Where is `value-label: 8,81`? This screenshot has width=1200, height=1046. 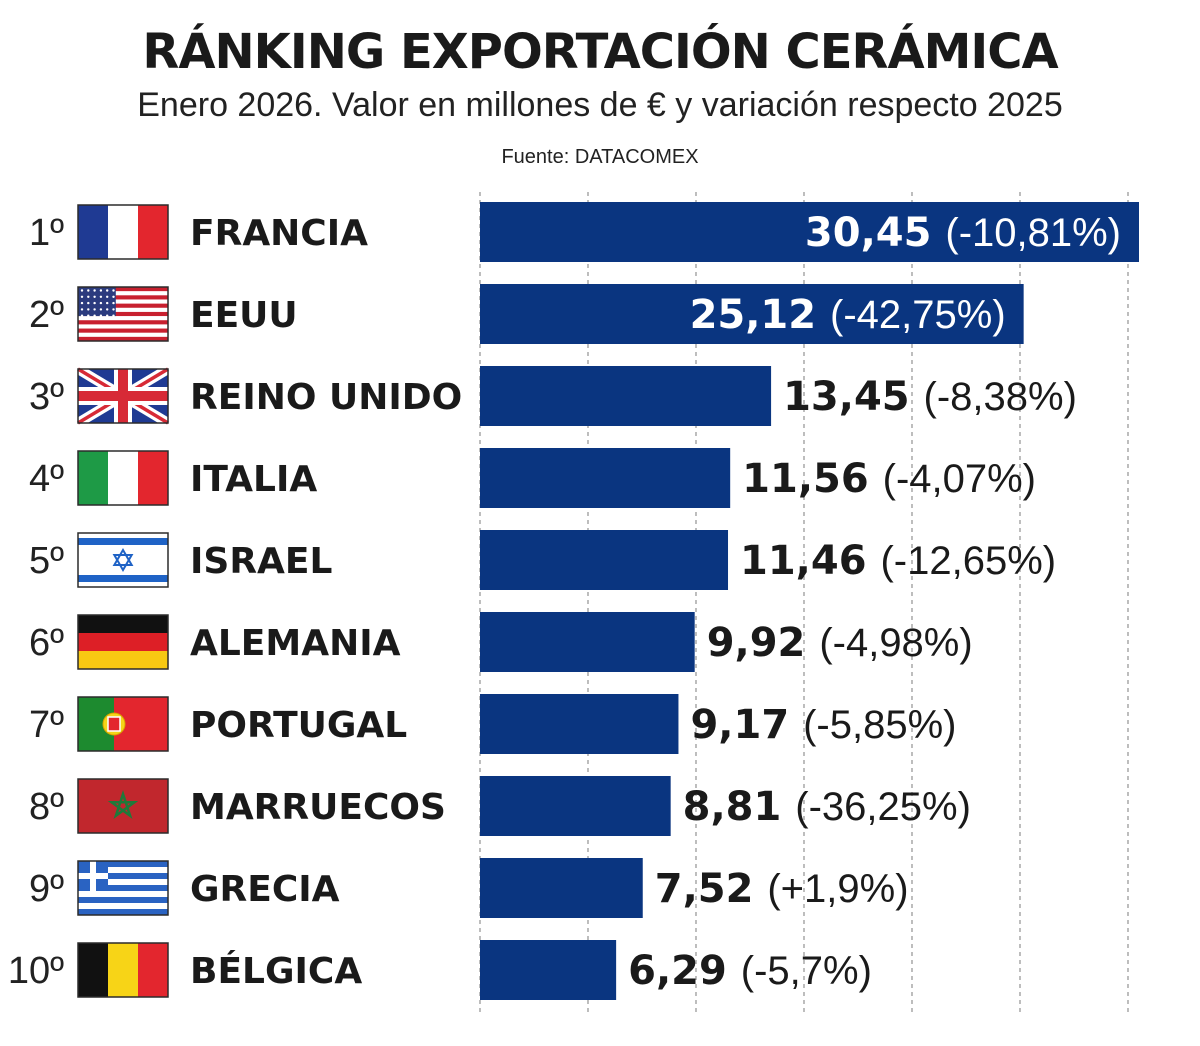
value-label: 8,81 is located at coordinates (739, 807).